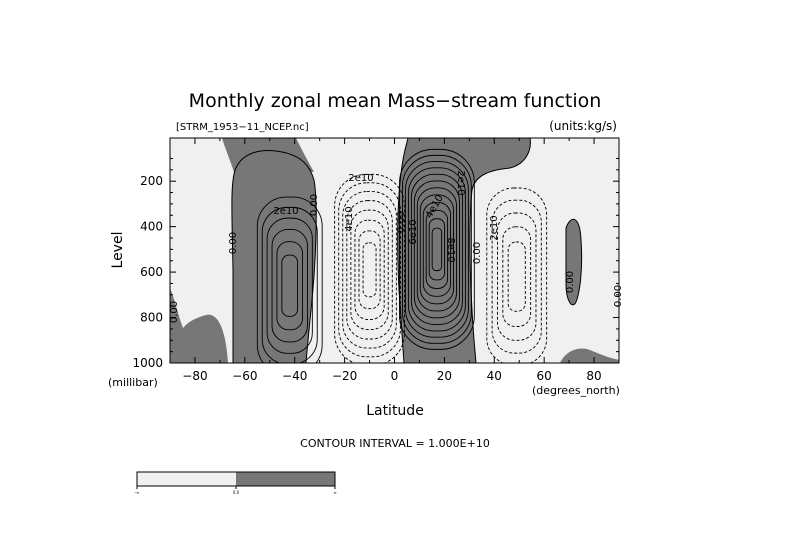 The height and width of the screenshot is (558, 789). I want to click on source-filename: [STRM_1953−11_NCEP.nc], so click(242, 127).